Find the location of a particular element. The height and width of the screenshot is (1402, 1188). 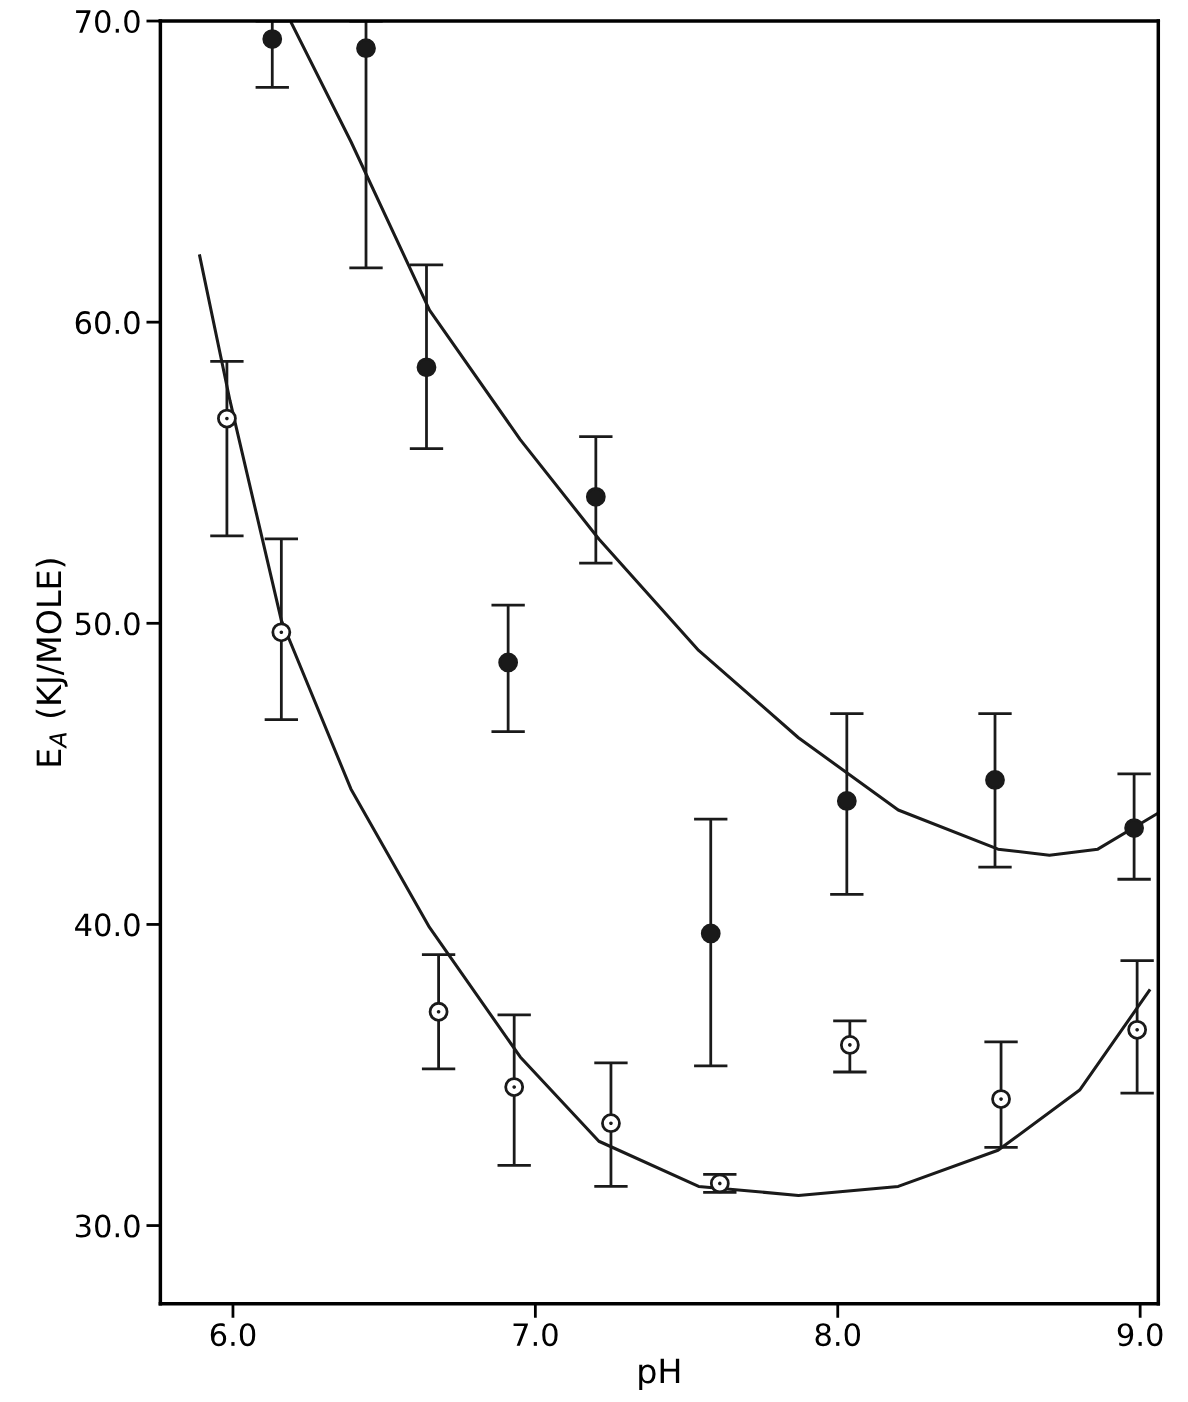

y-tick-label: 70.0 is located at coordinates (108, 21).